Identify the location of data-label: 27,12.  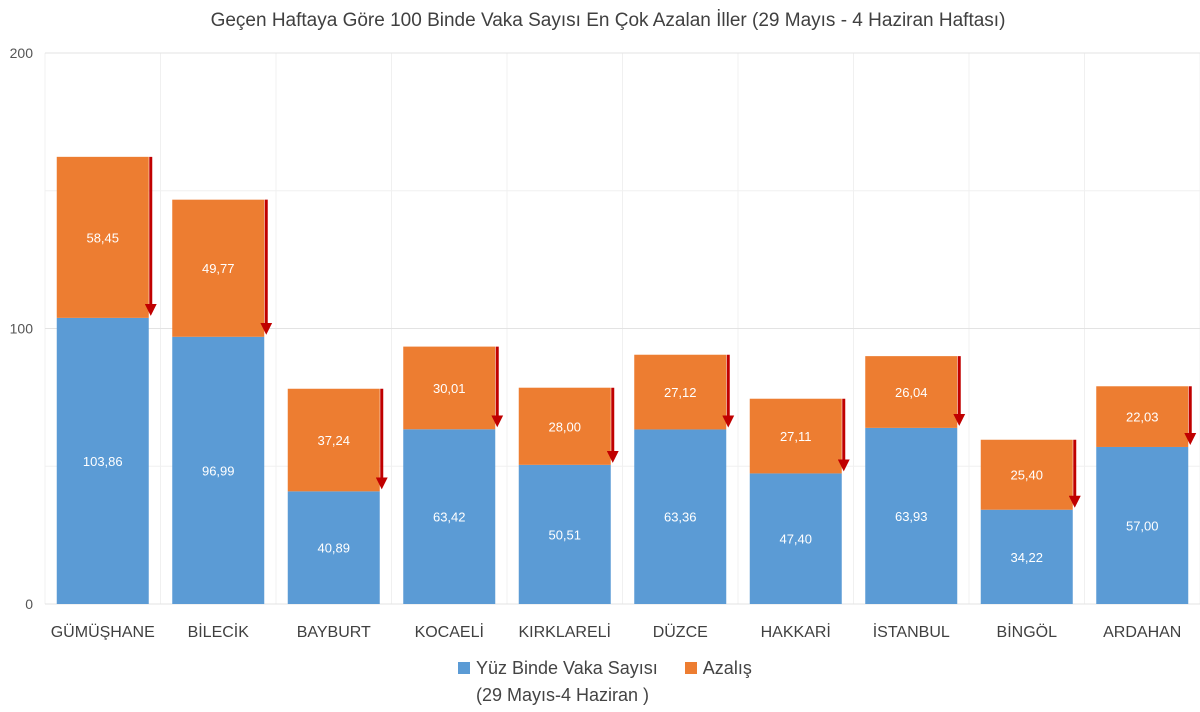
(680, 392).